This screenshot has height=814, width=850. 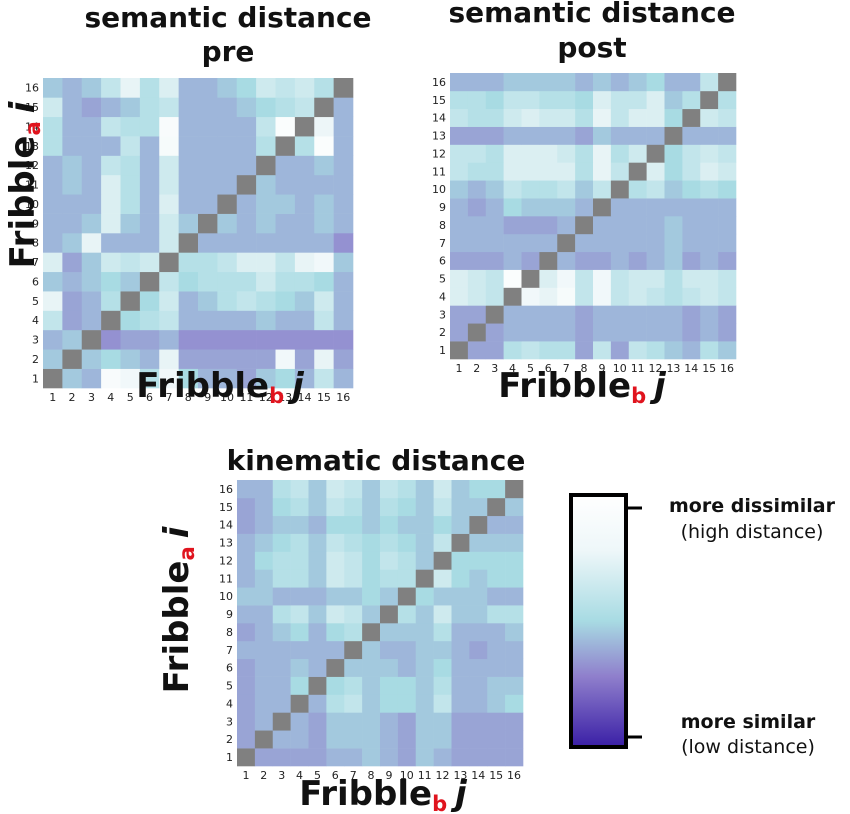 I want to click on y-axis-label-sub: a, so click(x=32, y=128).